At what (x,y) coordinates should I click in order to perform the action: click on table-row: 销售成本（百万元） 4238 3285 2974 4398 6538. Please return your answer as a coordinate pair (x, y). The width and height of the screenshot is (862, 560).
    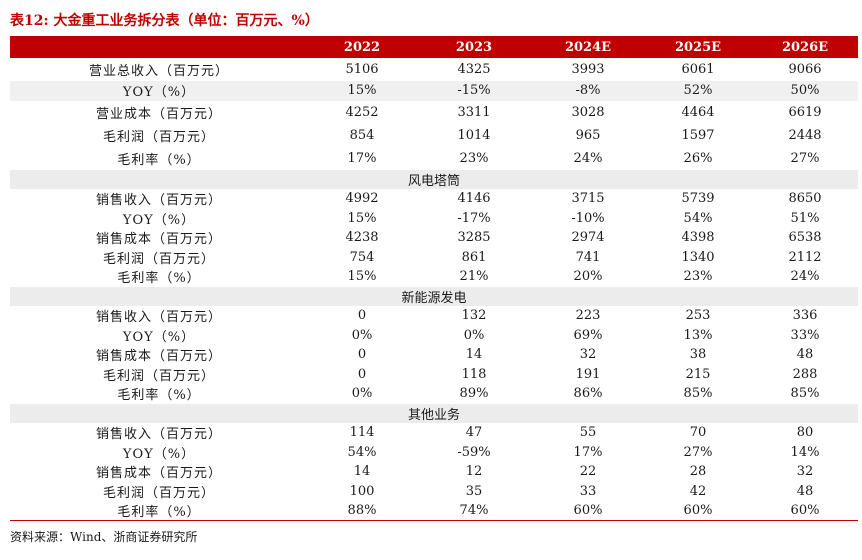
    Looking at the image, I should click on (434, 238).